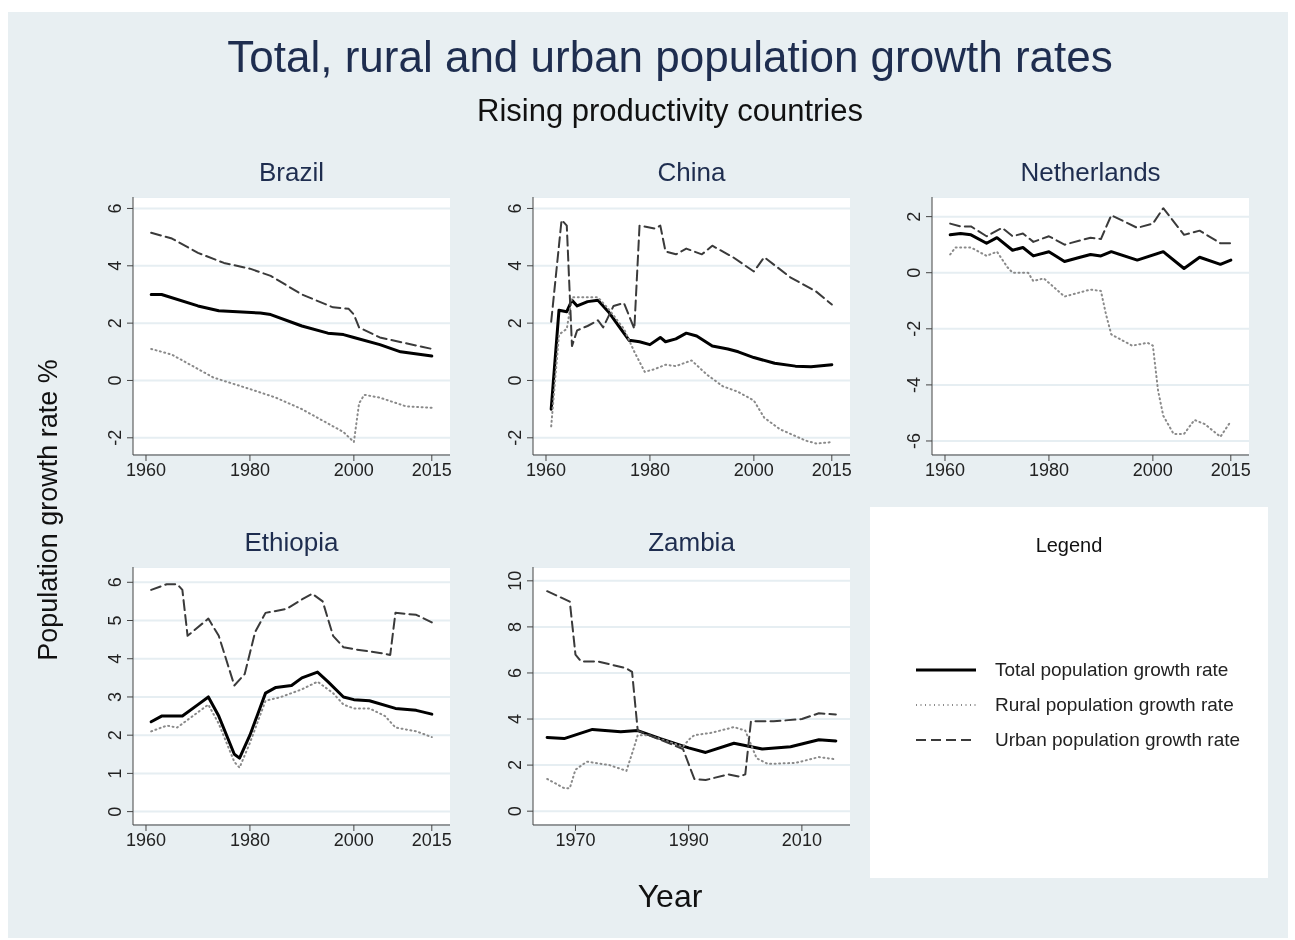  Describe the element at coordinates (1112, 670) in the screenshot. I see `legend-label: Total population growth rate` at that location.